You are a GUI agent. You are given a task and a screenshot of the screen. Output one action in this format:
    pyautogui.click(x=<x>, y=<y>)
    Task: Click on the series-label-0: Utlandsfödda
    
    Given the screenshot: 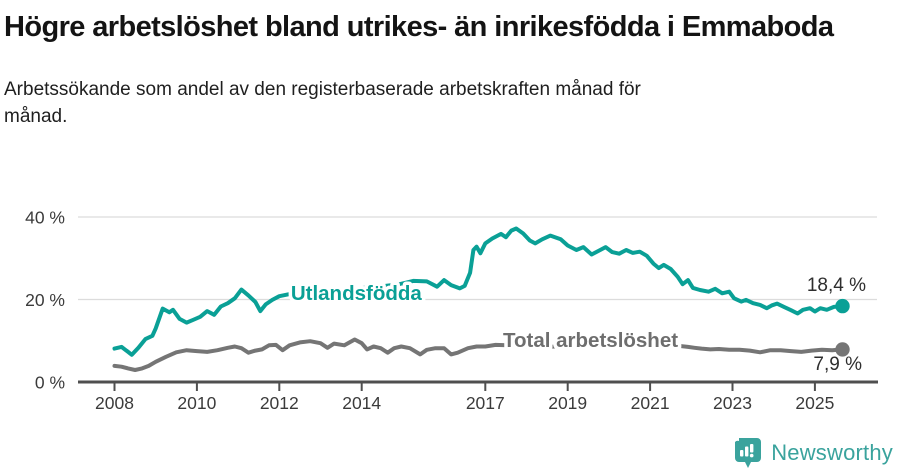 What is the action you would take?
    pyautogui.click(x=357, y=293)
    